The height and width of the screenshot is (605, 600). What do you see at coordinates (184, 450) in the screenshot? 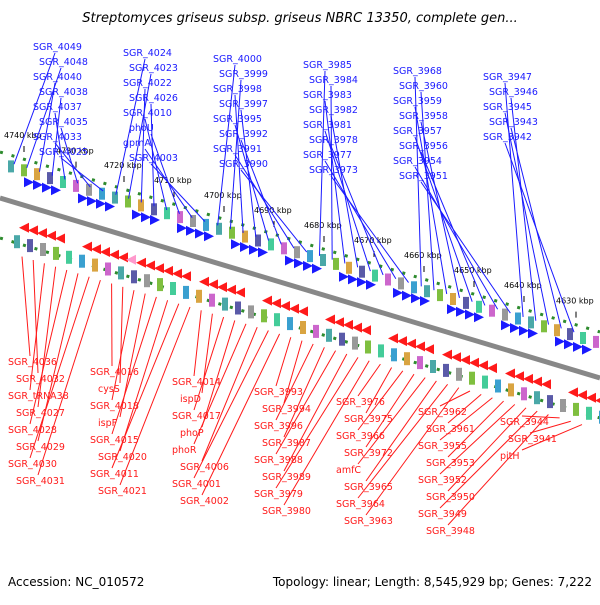
I see `gene-label: phoR` at bounding box center [184, 450].